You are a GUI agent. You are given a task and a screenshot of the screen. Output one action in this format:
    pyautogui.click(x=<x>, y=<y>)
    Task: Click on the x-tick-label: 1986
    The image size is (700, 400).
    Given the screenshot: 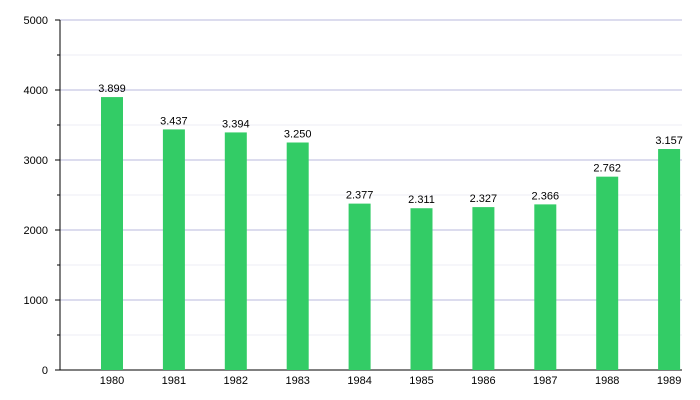 What is the action you would take?
    pyautogui.click(x=483, y=381)
    